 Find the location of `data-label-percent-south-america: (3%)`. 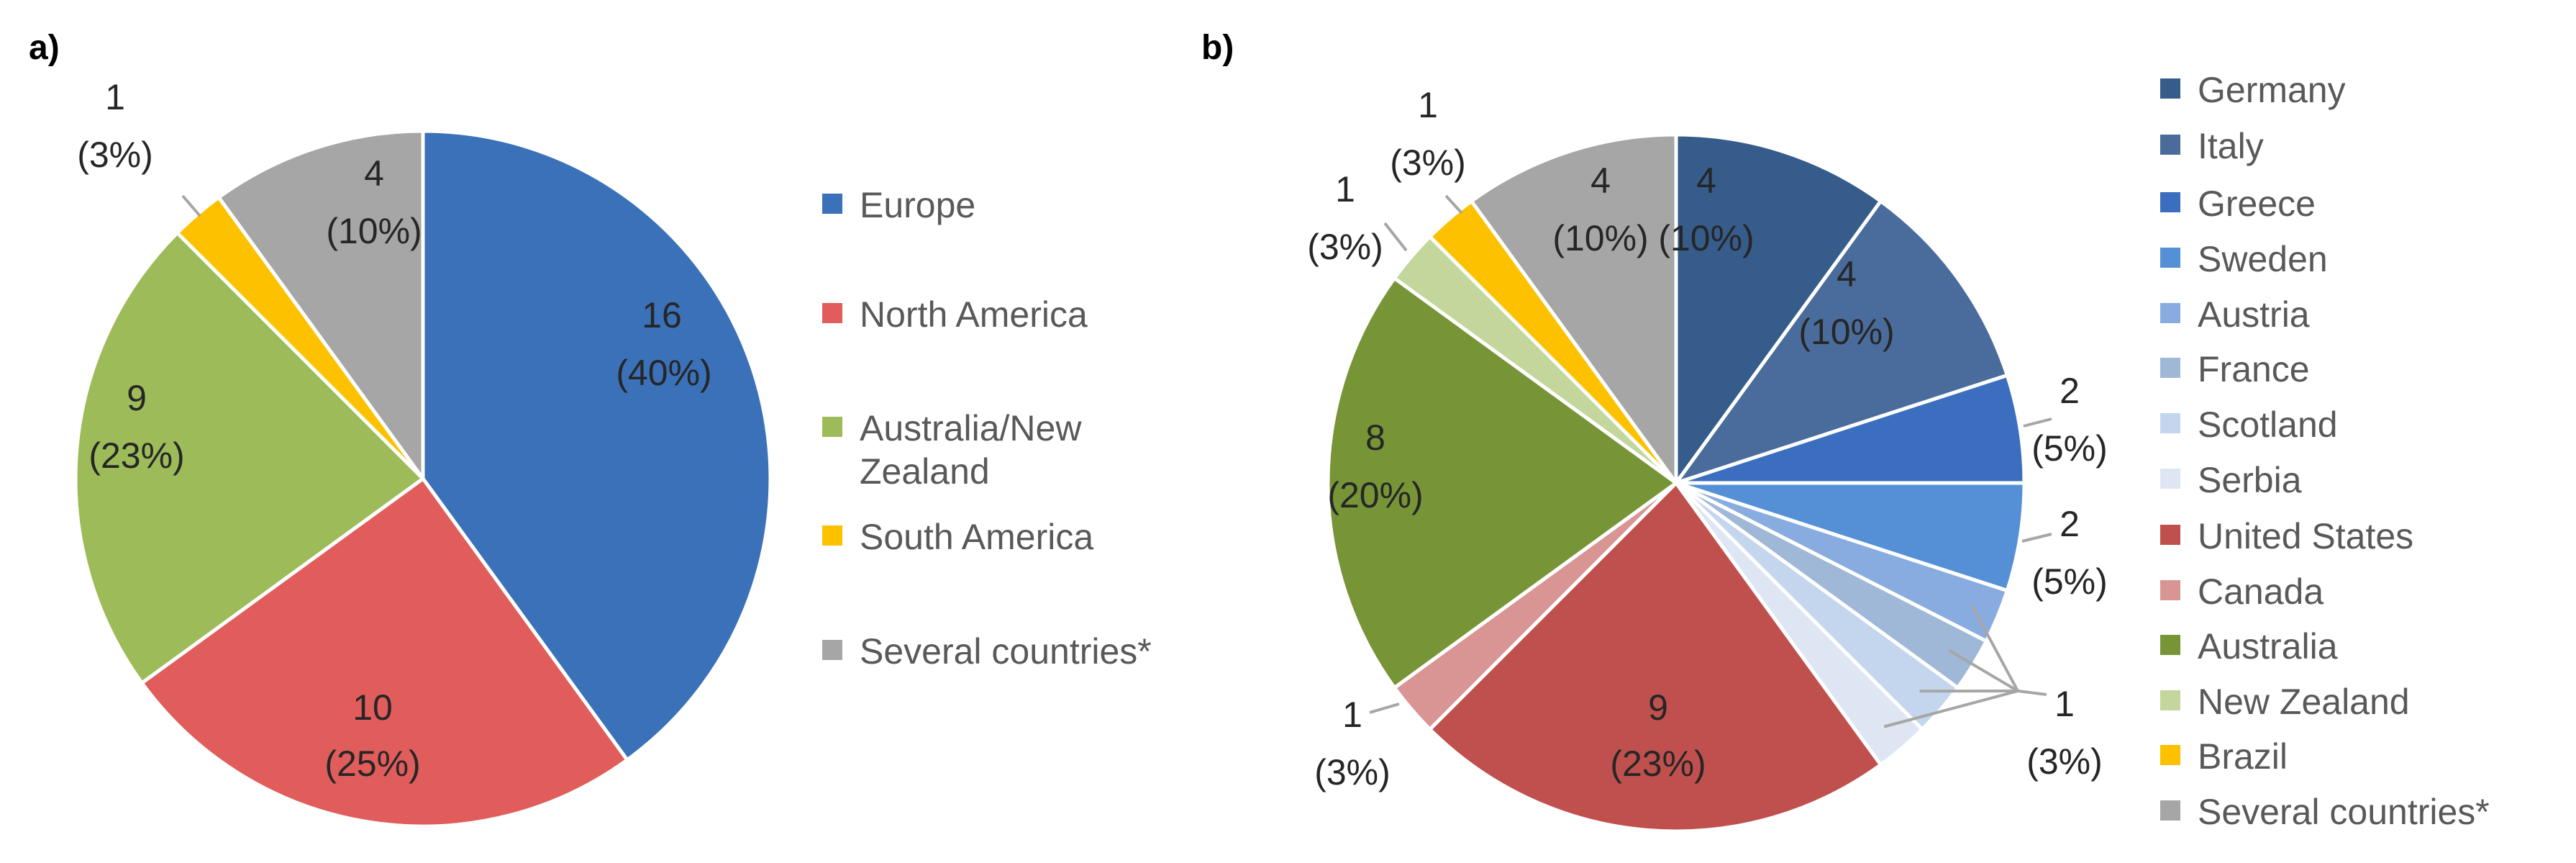

data-label-percent-south-america: (3%) is located at coordinates (115, 155).